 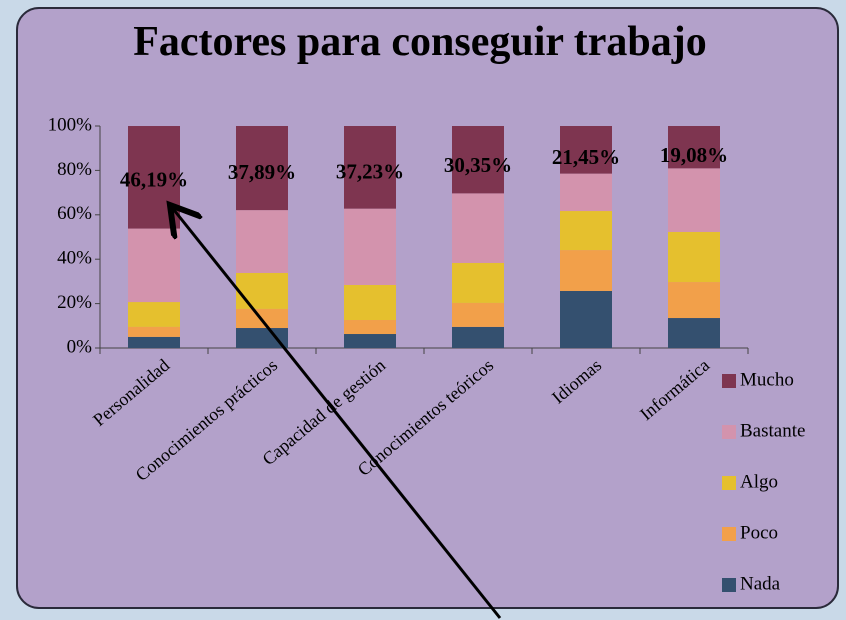 What do you see at coordinates (80, 346) in the screenshot?
I see `y-tick-label: 0%` at bounding box center [80, 346].